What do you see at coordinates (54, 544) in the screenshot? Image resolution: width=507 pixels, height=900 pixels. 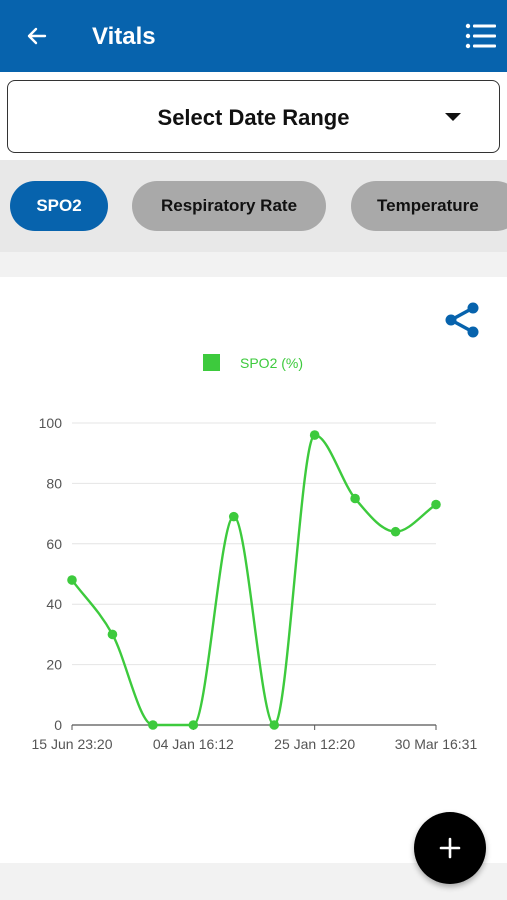 I see `y-tick-label: 60` at bounding box center [54, 544].